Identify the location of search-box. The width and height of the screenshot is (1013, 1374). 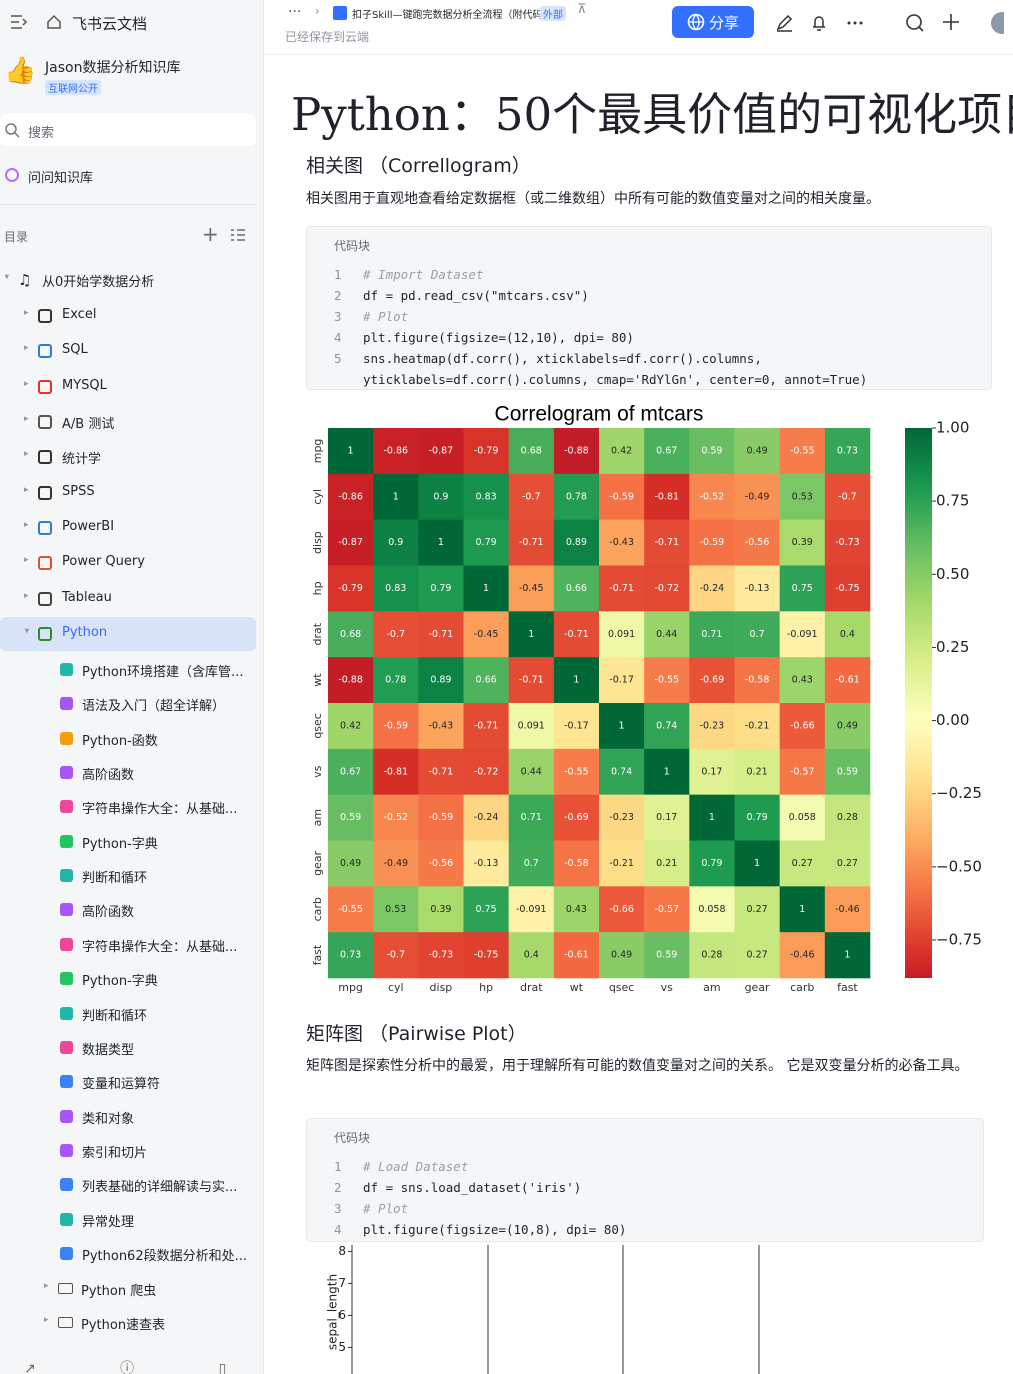
(128, 130).